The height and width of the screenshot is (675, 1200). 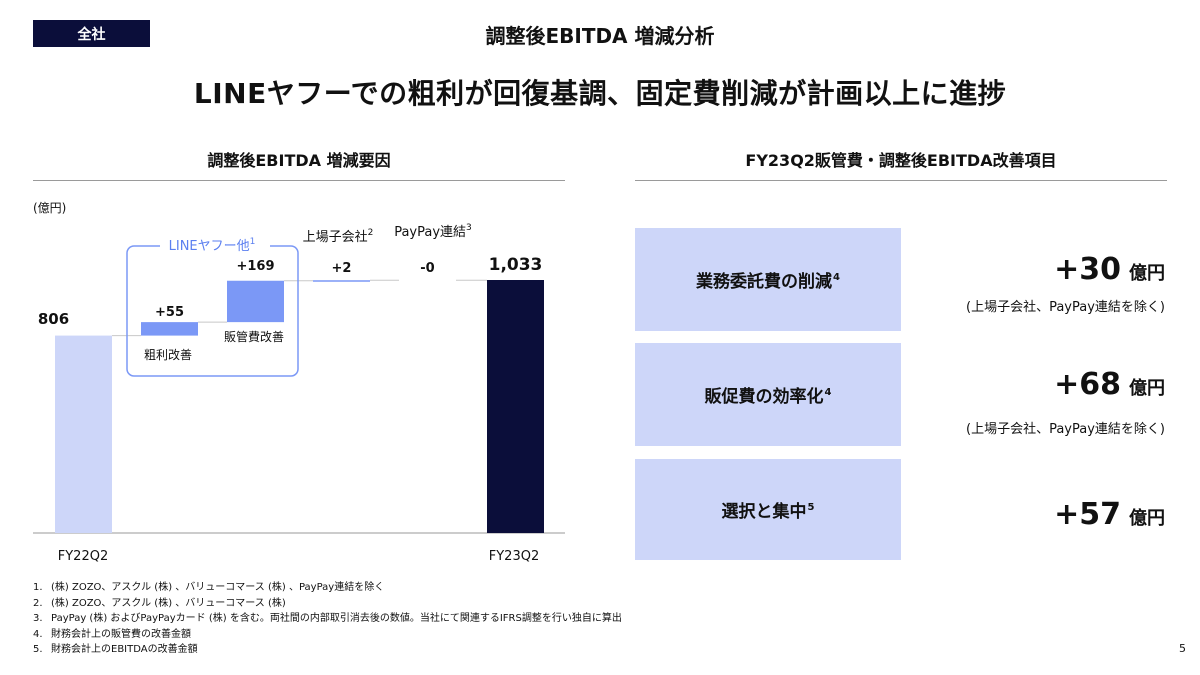 I want to click on footnote-5: 5. 財務会計上のEBITDAの改善金額, so click(x=327, y=650).